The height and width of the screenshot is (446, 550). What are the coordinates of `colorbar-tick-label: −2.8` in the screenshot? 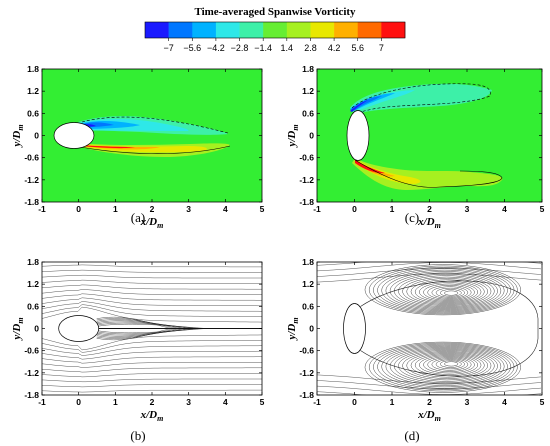 It's located at (240, 48).